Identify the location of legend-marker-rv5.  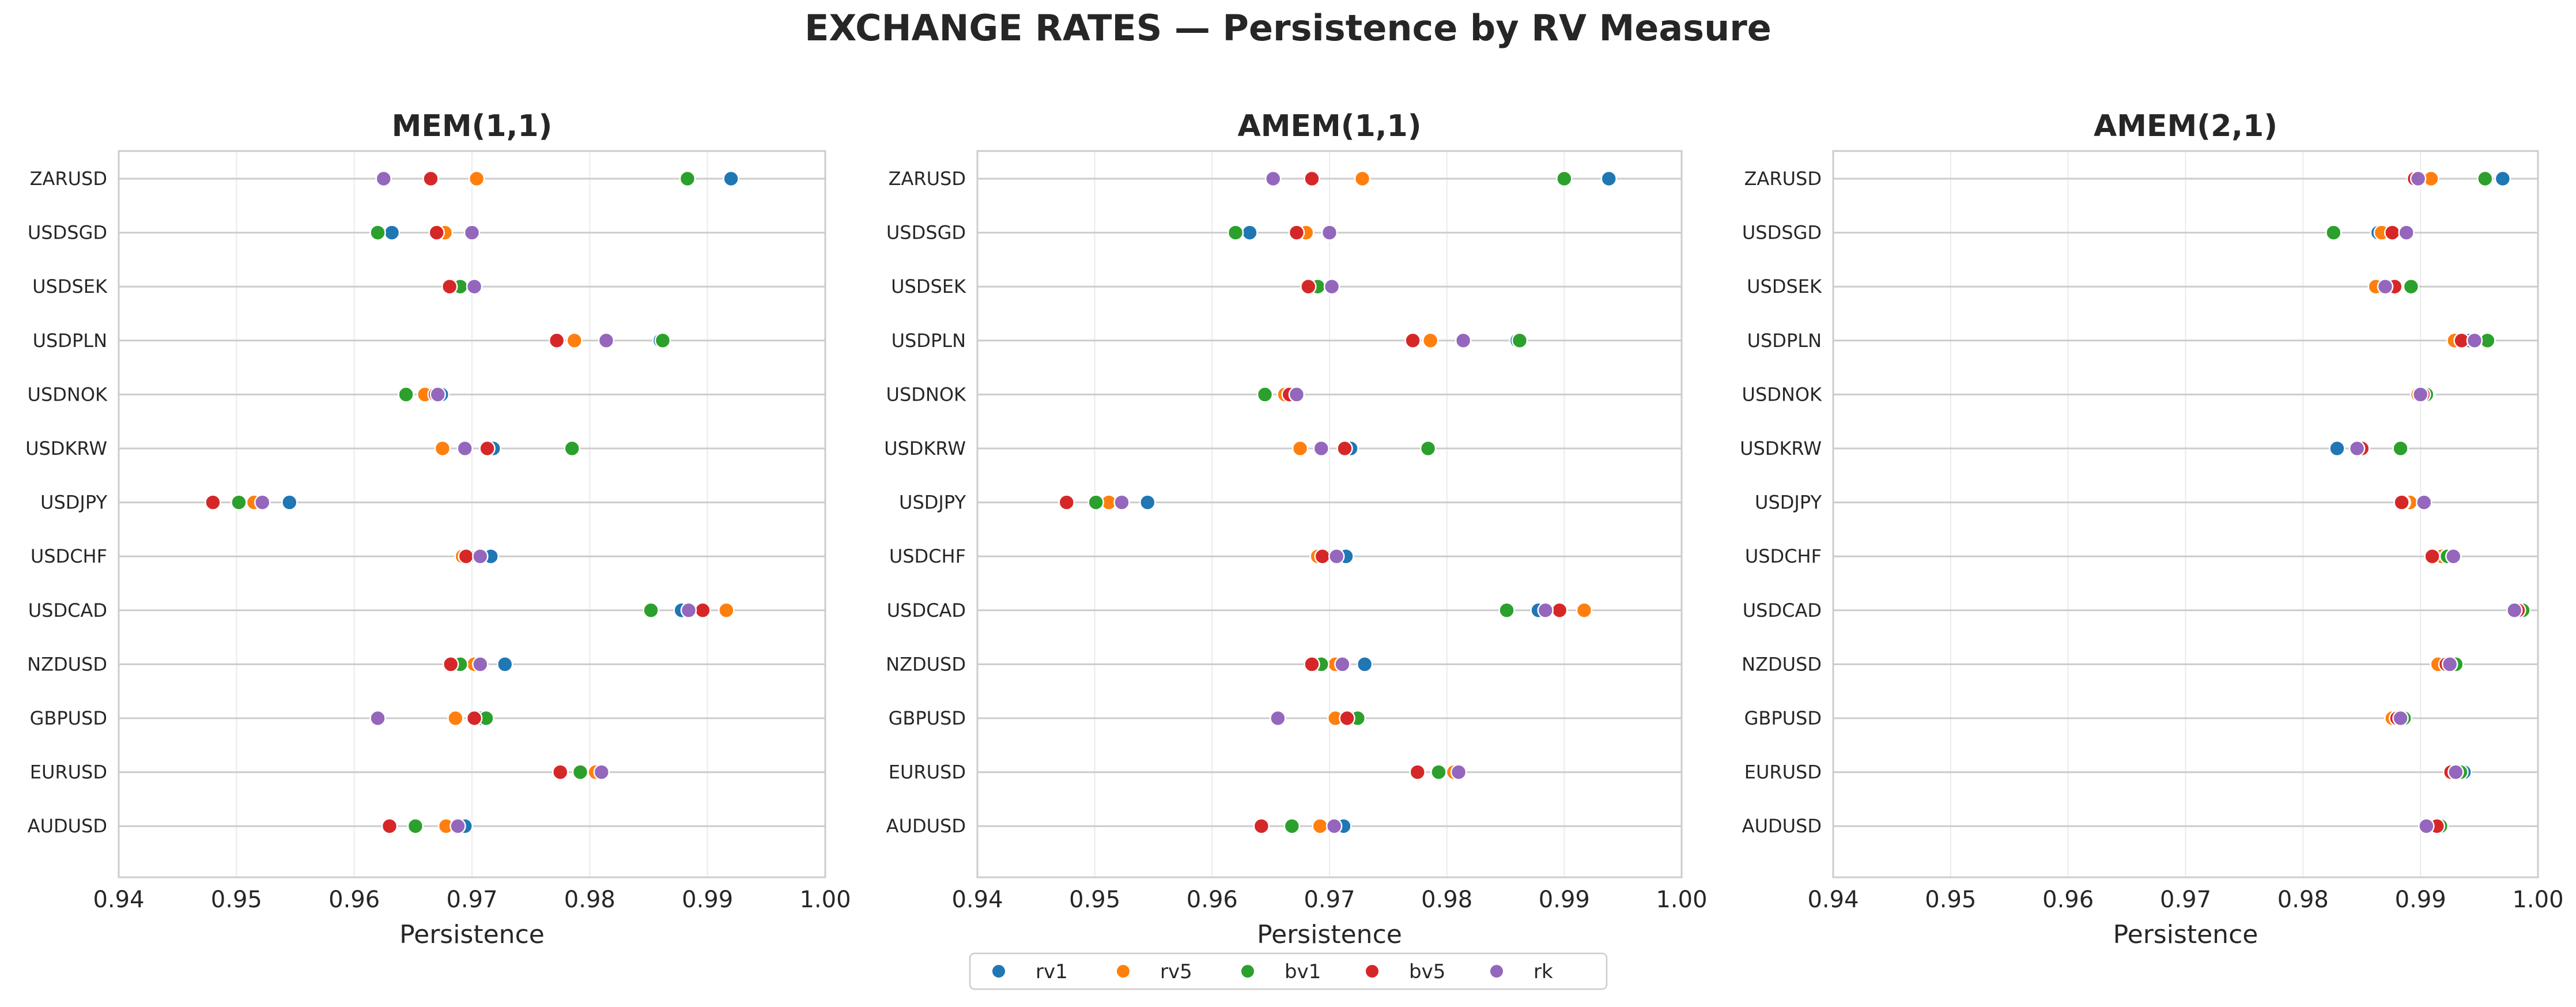
(1123, 971).